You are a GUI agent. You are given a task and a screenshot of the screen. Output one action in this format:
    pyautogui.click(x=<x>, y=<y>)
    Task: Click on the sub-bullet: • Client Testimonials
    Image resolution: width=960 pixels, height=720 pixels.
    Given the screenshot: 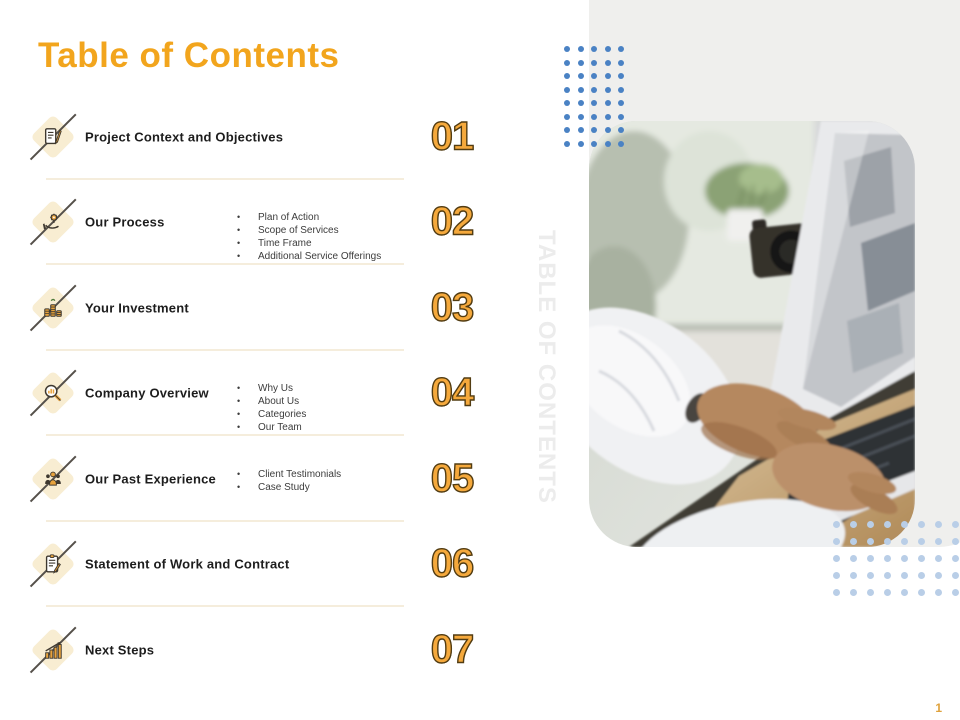 What is the action you would take?
    pyautogui.click(x=289, y=474)
    